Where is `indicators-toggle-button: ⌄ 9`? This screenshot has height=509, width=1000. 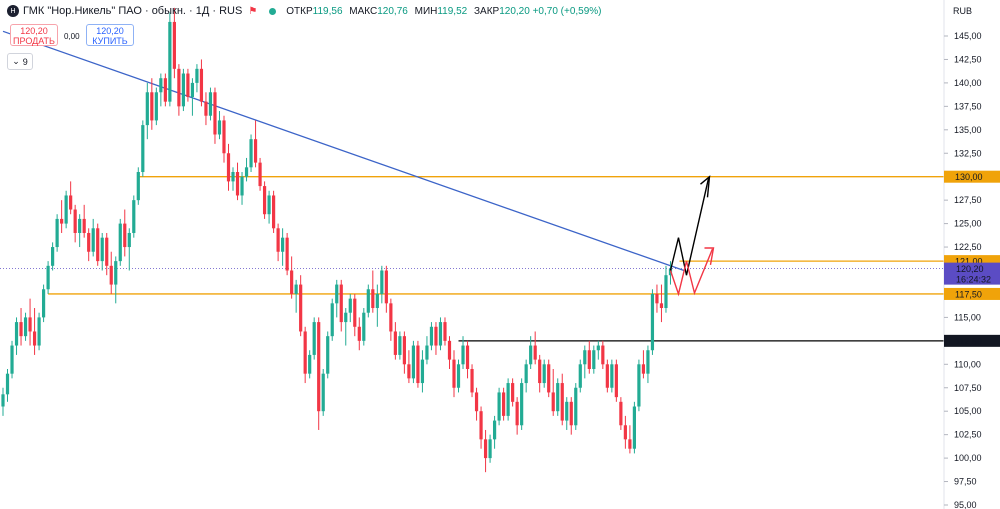 indicators-toggle-button: ⌄ 9 is located at coordinates (20, 61).